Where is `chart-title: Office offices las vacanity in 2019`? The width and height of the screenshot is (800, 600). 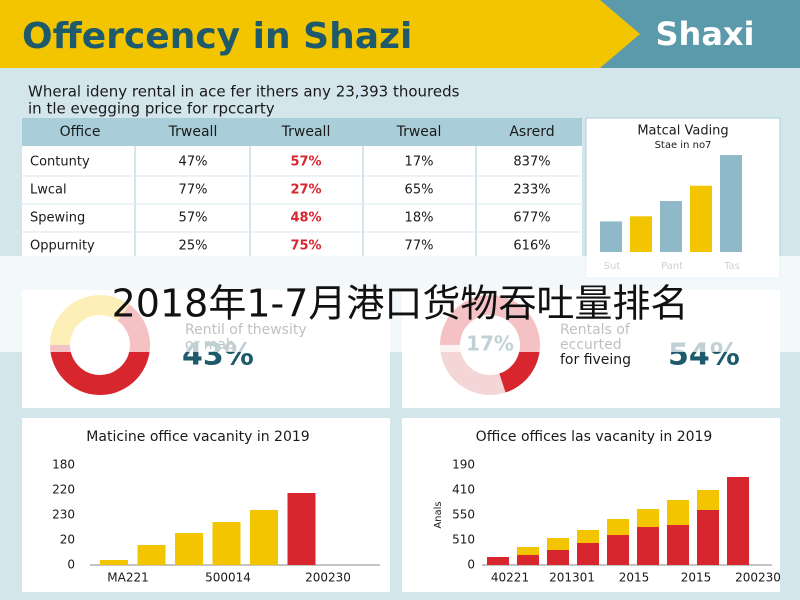 chart-title: Office offices las vacanity in 2019 is located at coordinates (594, 437).